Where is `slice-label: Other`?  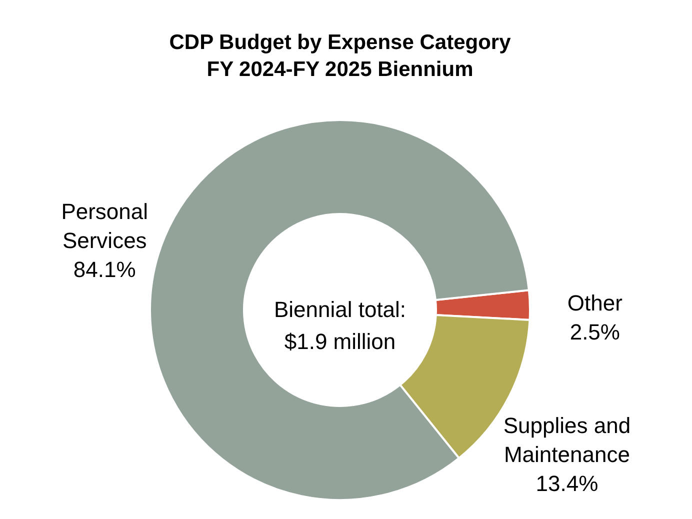
slice-label: Other is located at coordinates (594, 303).